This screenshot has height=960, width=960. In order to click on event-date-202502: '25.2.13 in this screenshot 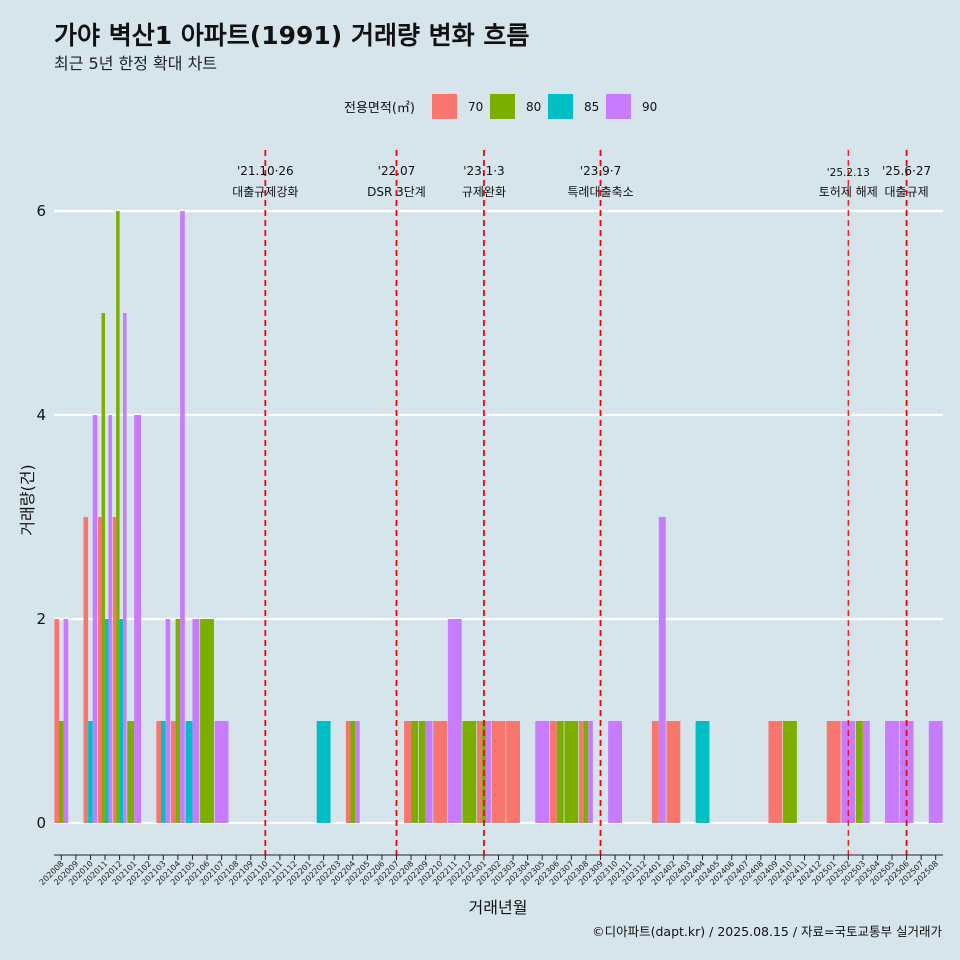, I will do `click(848, 173)`.